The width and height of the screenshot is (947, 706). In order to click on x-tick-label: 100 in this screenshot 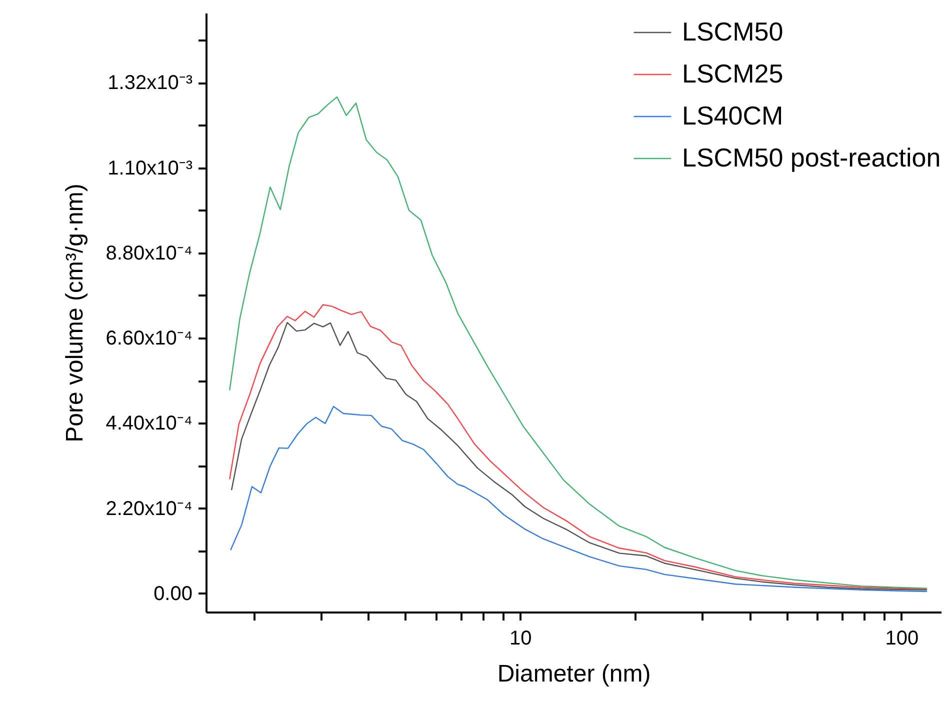, I will do `click(902, 639)`.